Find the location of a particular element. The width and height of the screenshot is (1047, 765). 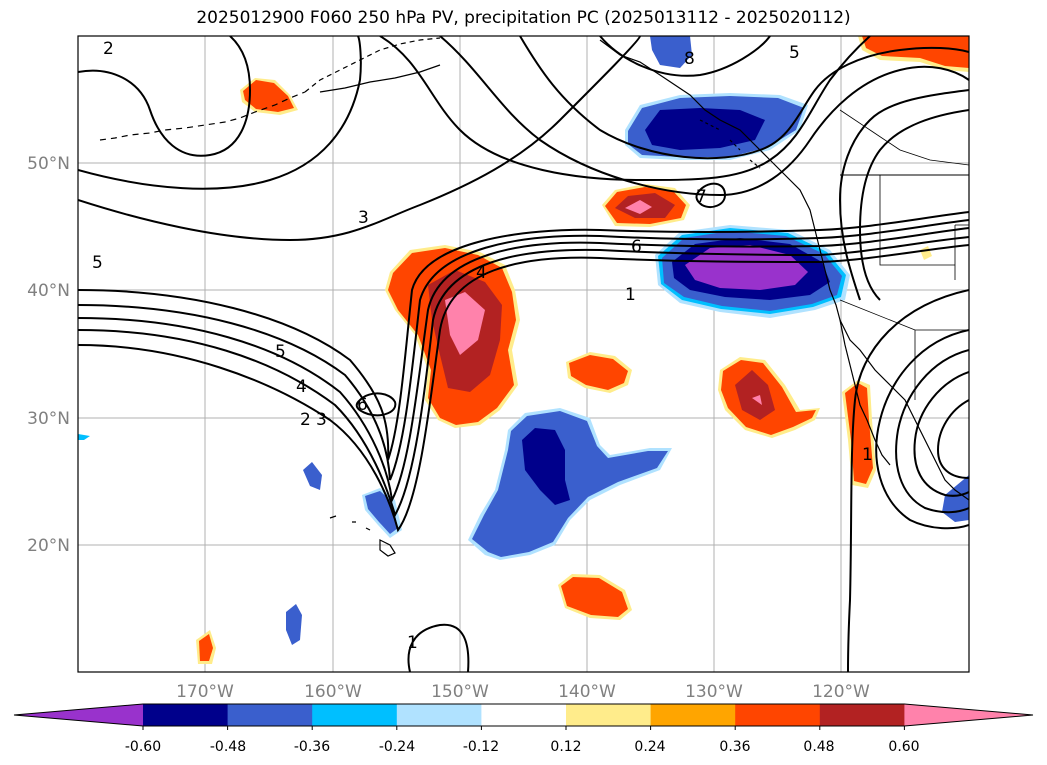

positive-anomaly-baja is located at coordinates (859, 434).